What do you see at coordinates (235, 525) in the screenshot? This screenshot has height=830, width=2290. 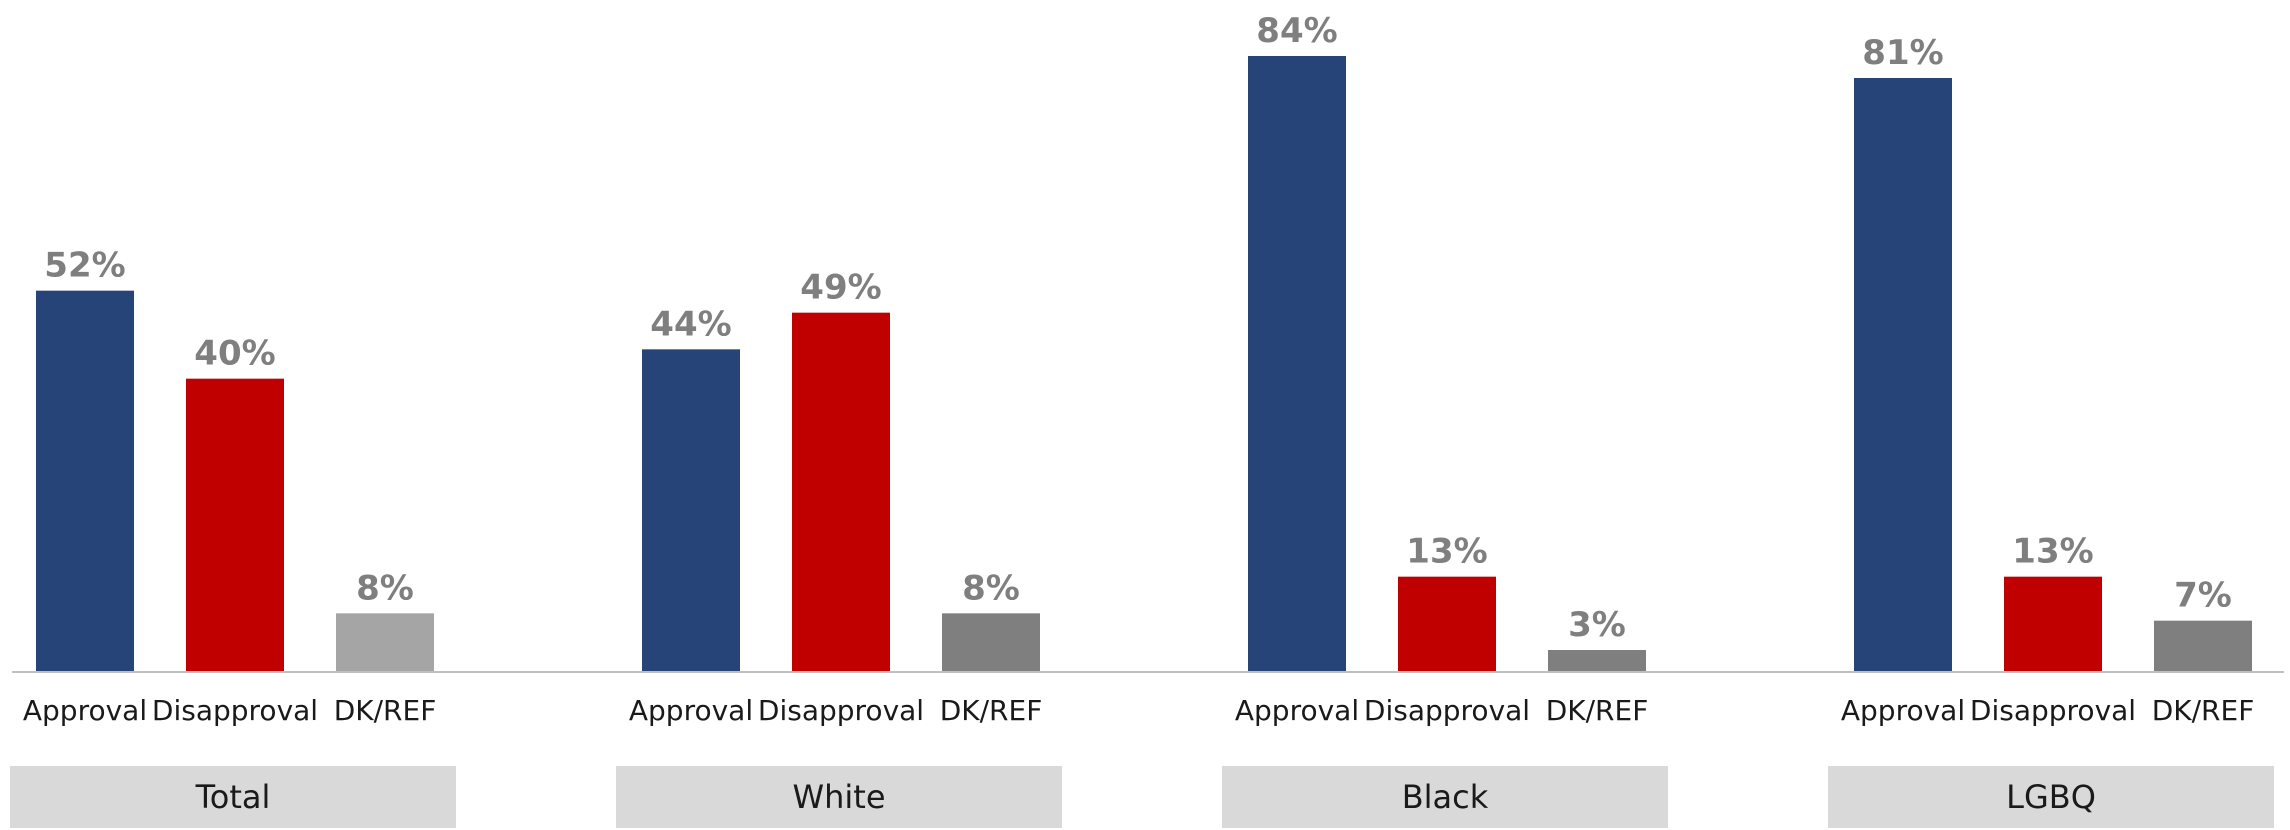 I see `bar-total-disapproval` at bounding box center [235, 525].